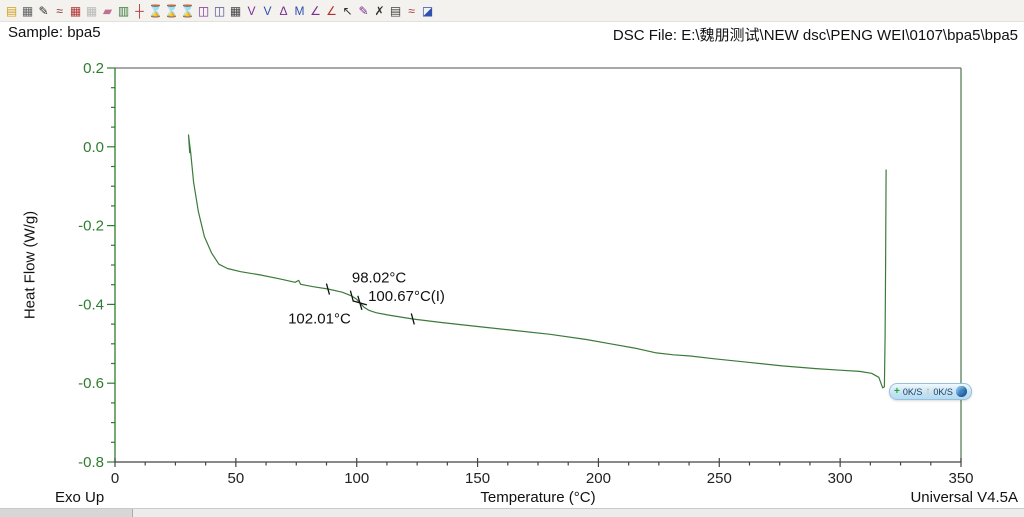  What do you see at coordinates (267, 10) in the screenshot?
I see `peak-baseline-icon: V` at bounding box center [267, 10].